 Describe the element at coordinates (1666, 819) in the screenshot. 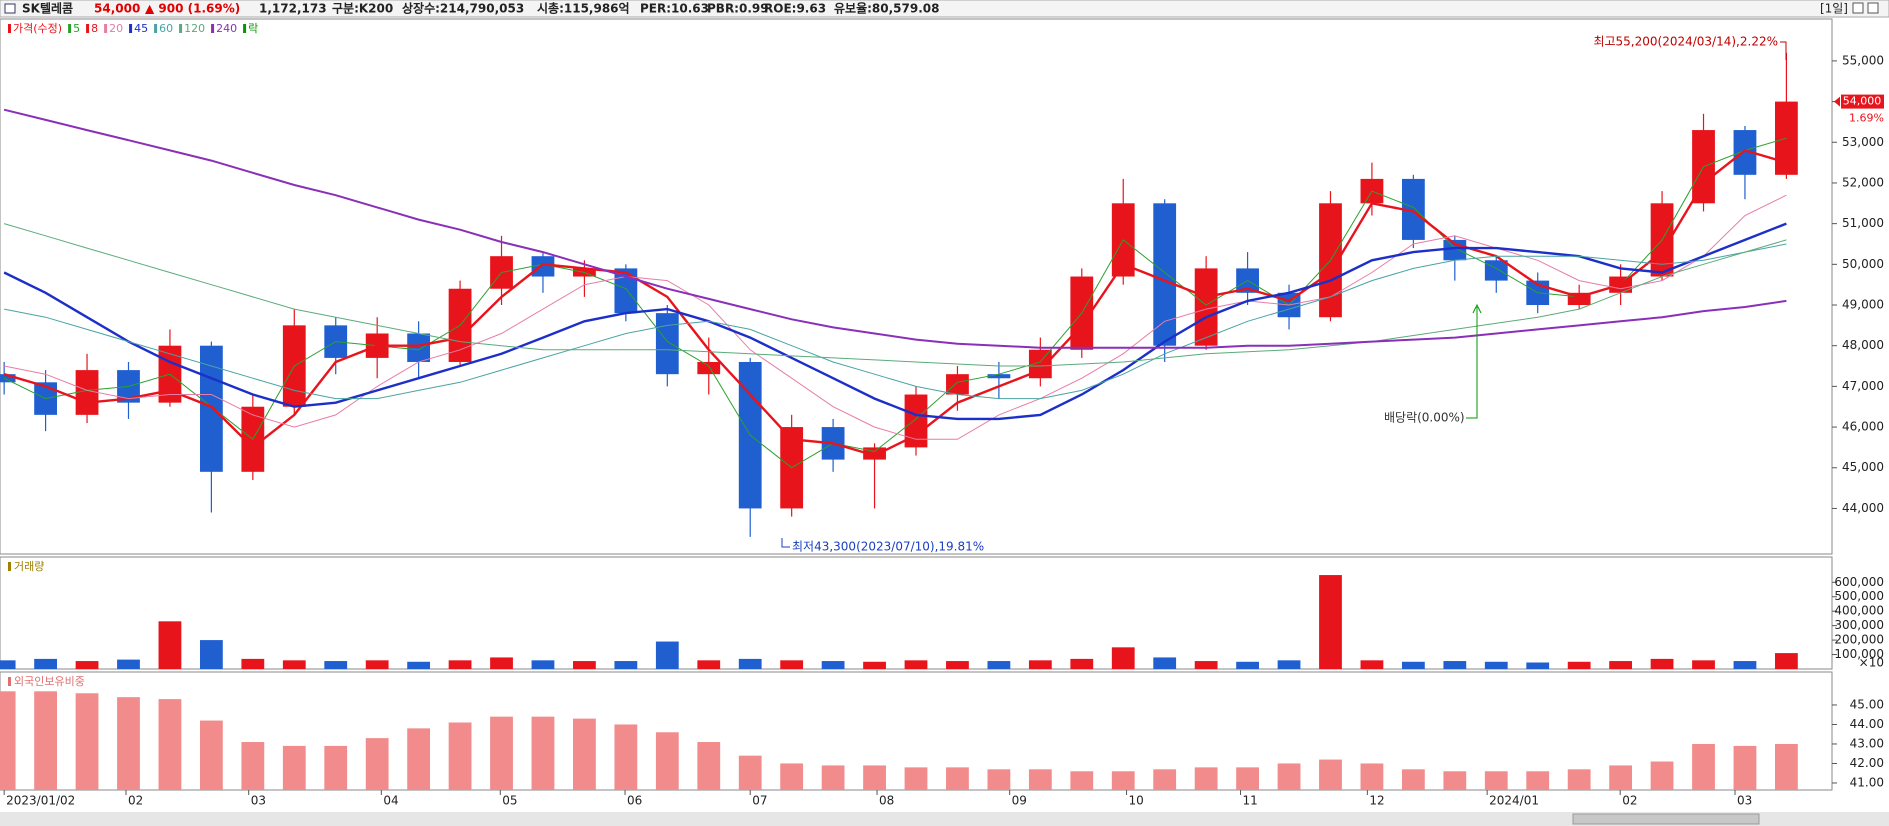

I see `scrollbar-thumb` at that location.